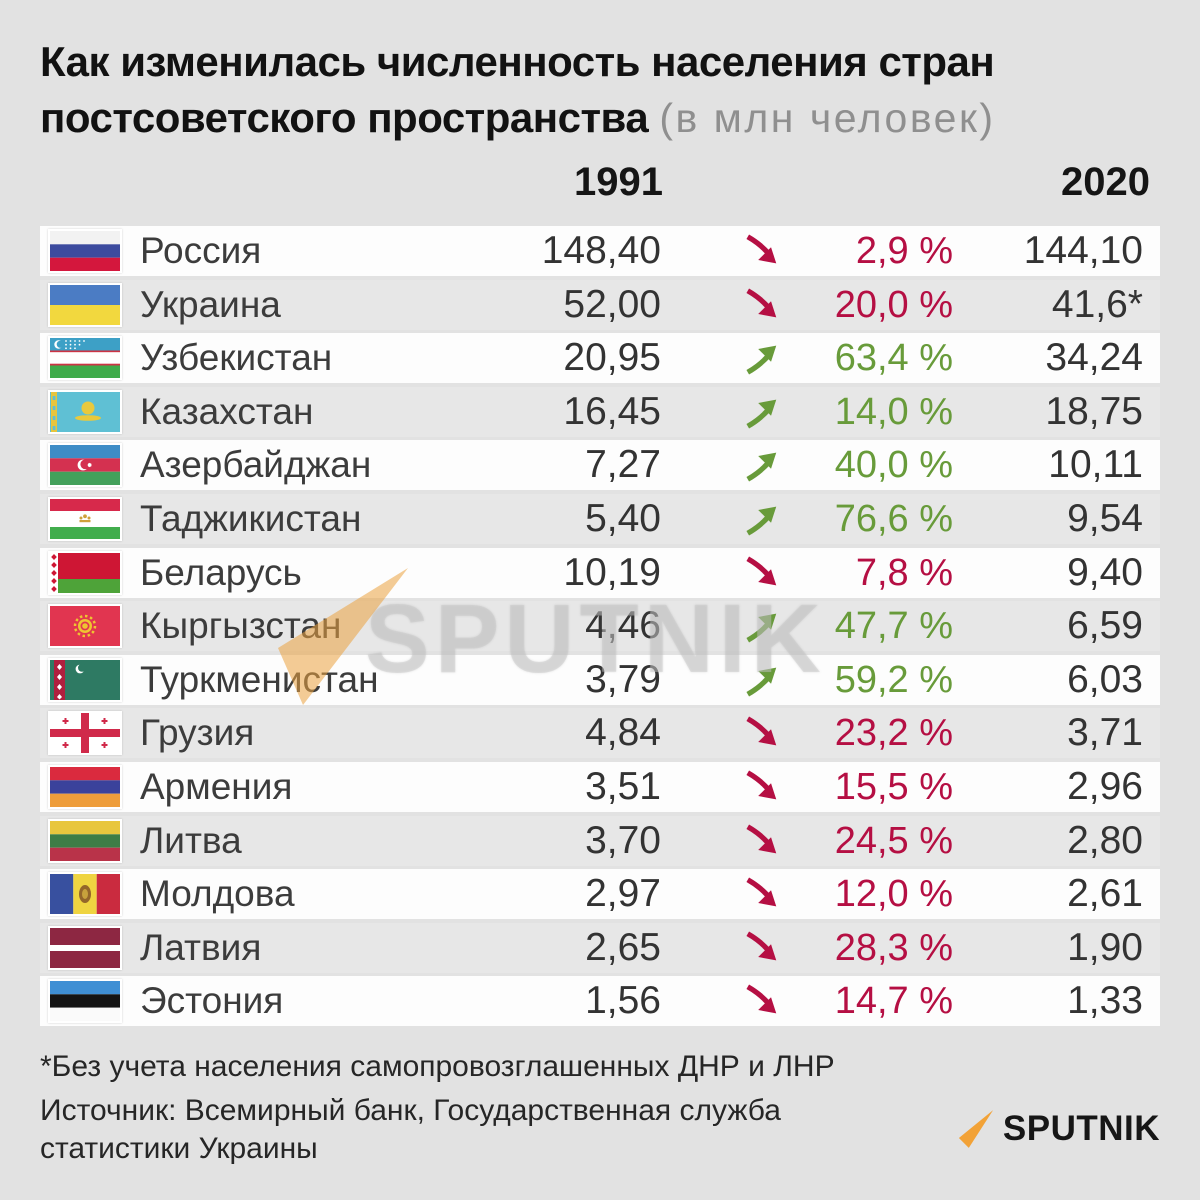 Image resolution: width=1200 pixels, height=1200 pixels. What do you see at coordinates (623, 465) in the screenshot?
I see `value-1991: 7,27` at bounding box center [623, 465].